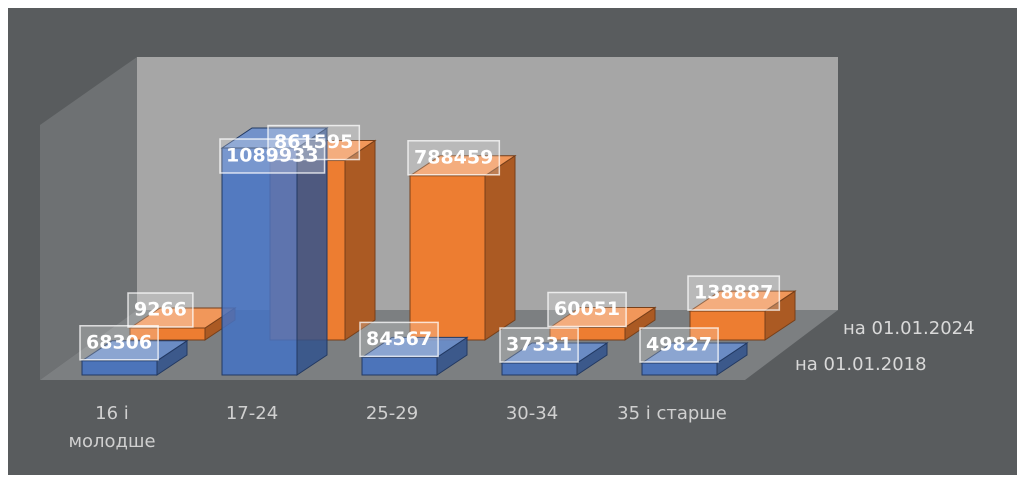 Image resolution: width=1025 pixels, height=483 pixels. Describe the element at coordinates (88, 218) in the screenshot. I see `side-wall` at that location.